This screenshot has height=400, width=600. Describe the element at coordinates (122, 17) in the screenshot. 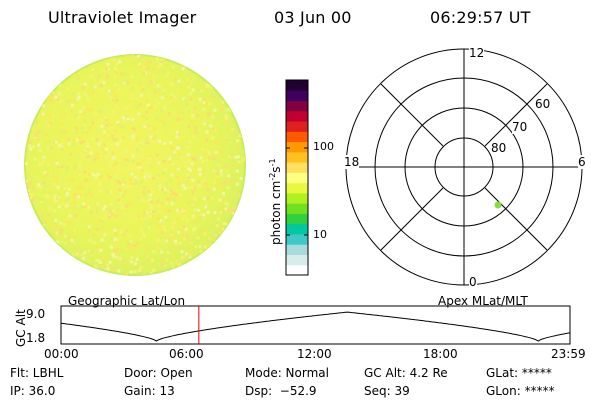

I see `instrument-title: Ultraviolet Imager` at that location.